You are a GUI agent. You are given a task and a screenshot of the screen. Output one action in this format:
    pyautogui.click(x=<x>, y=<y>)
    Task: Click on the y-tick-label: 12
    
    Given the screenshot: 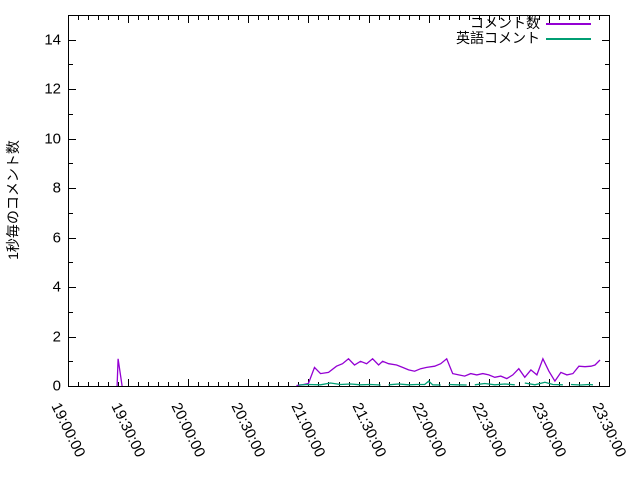 What is the action you would take?
    pyautogui.click(x=52, y=89)
    